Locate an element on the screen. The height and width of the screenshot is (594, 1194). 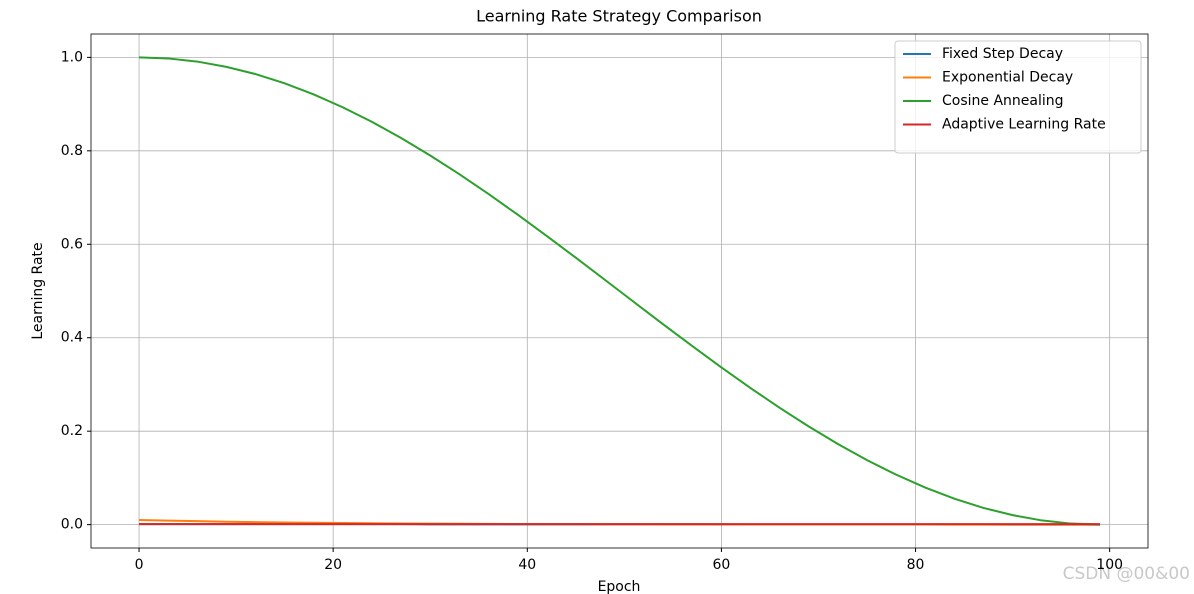
legend-label: Exponential Decay is located at coordinates (1007, 78).